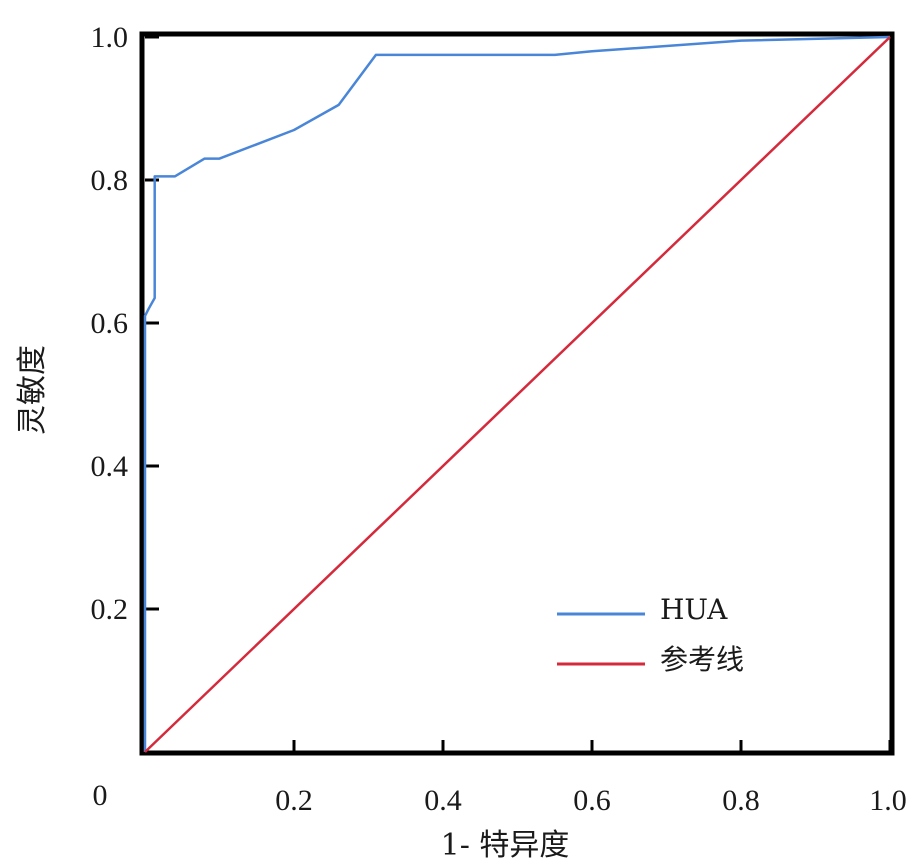  Describe the element at coordinates (152, 323) in the screenshot. I see `y-tick-marks` at that location.